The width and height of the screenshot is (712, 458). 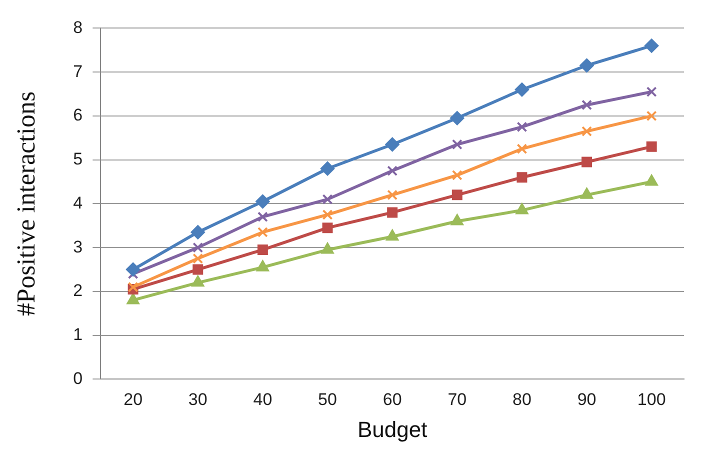 I want to click on y-tick-label: 8, so click(x=78, y=27).